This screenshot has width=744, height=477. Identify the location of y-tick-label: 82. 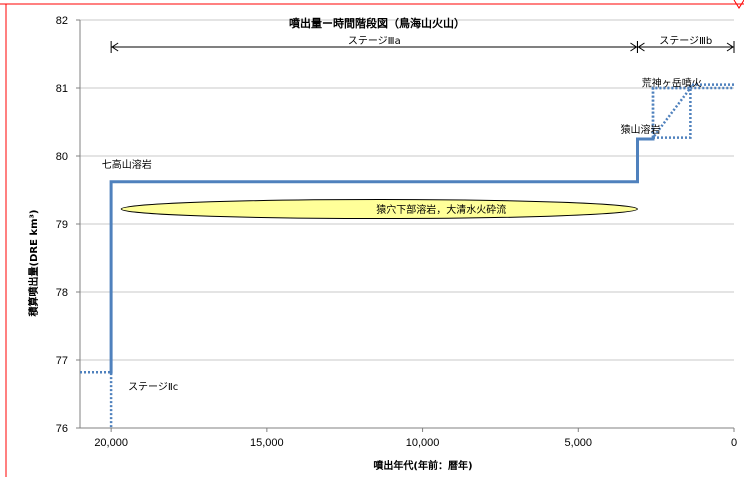
(62, 21).